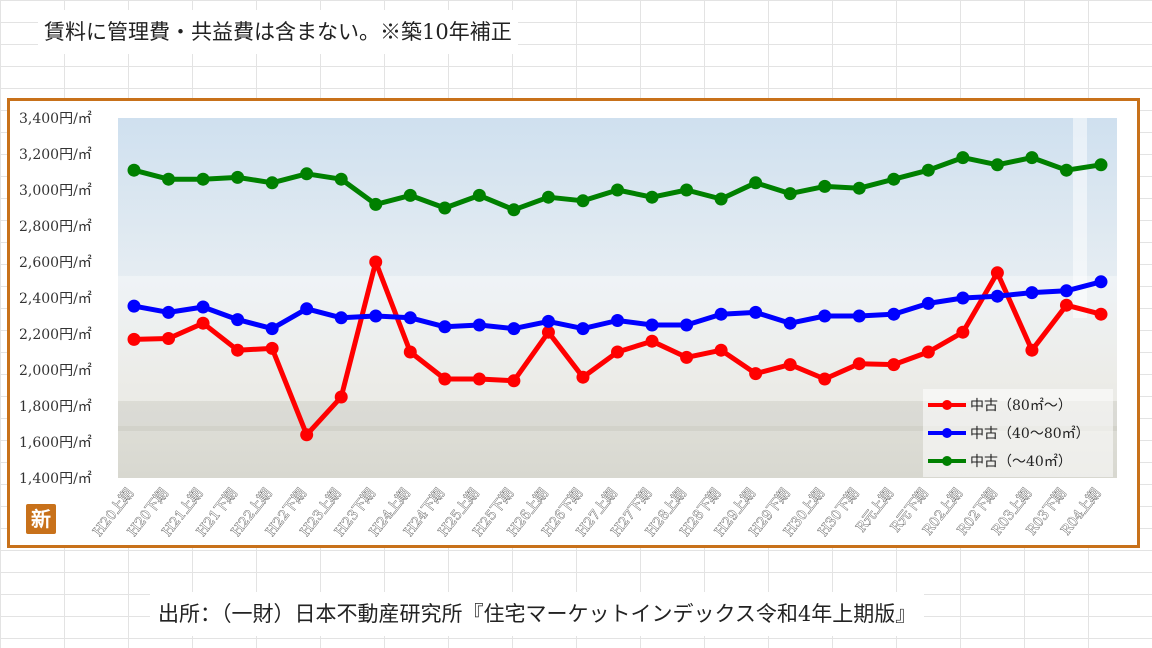 The height and width of the screenshot is (648, 1152). I want to click on source-citation: 出所：（一財）日本不動産研究所『住宅マーケットインデックス令和4年上期版』, so click(537, 614).